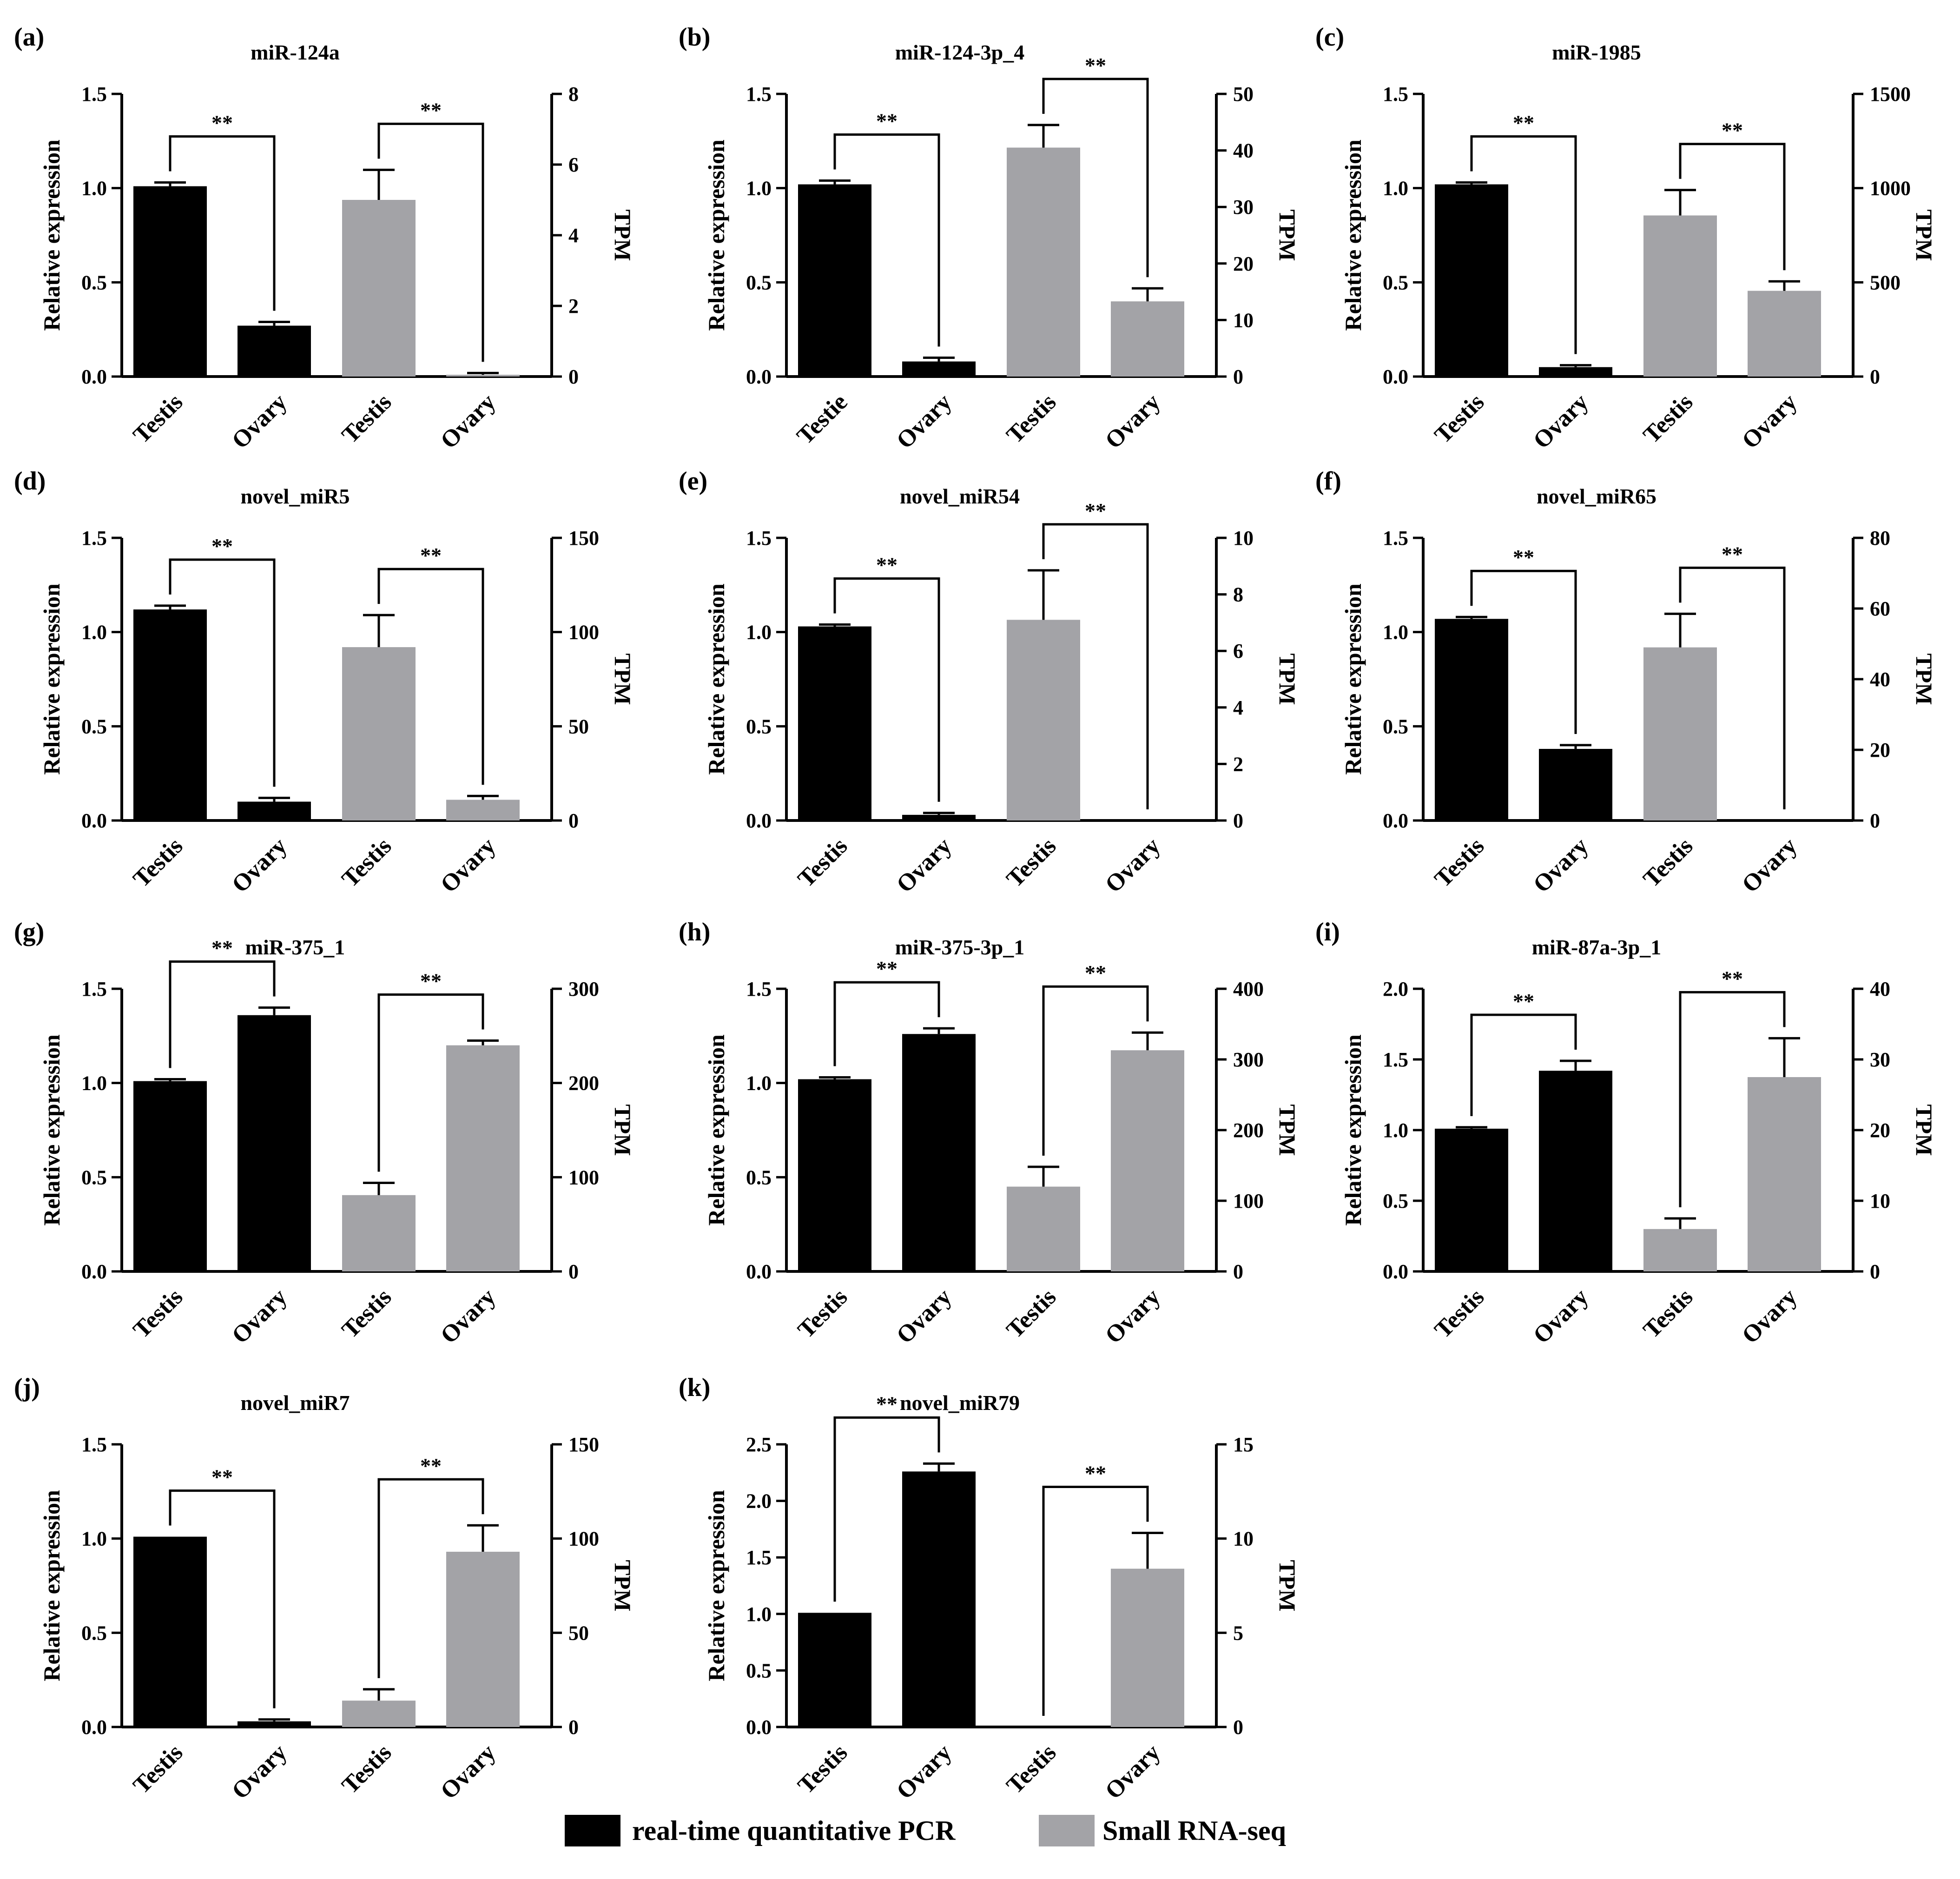 The height and width of the screenshot is (1879, 1960). What do you see at coordinates (960, 496) in the screenshot?
I see `chart-title: novel_miR54` at bounding box center [960, 496].